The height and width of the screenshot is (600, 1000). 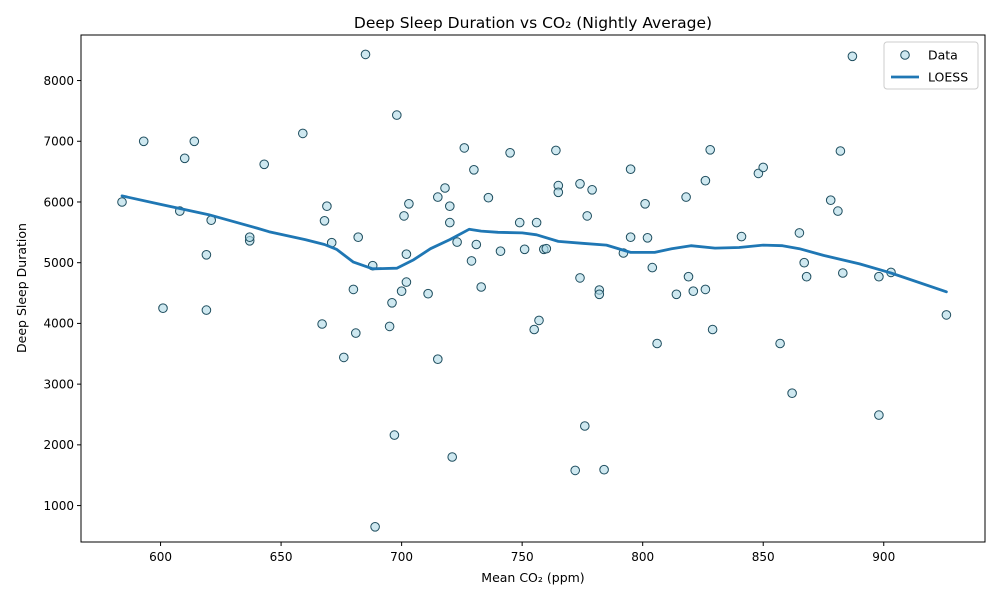 What do you see at coordinates (58, 263) in the screenshot?
I see `y-tick-label: 5000` at bounding box center [58, 263].